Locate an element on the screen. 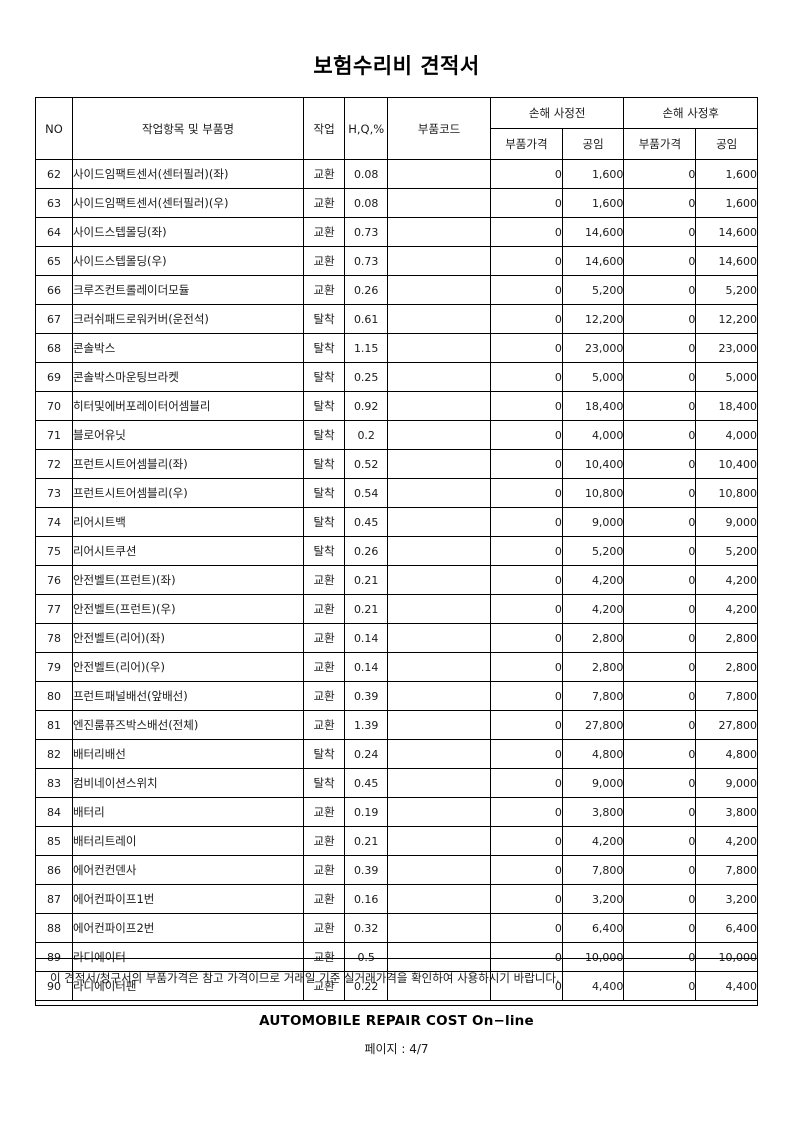 Image resolution: width=793 pixels, height=1123 pixels. column-header-item: 작업항목 및 부품명 is located at coordinates (188, 128).